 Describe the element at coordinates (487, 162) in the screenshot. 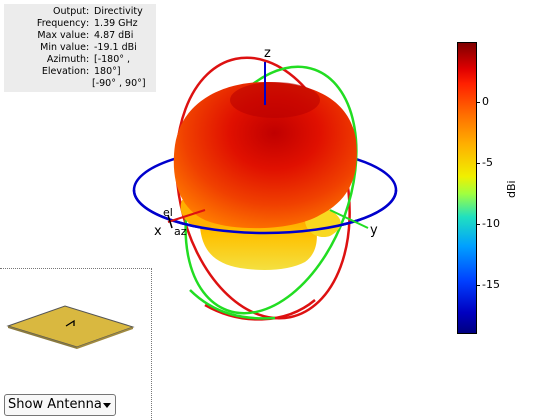

I see `colorbar-tick-label: -5` at that location.